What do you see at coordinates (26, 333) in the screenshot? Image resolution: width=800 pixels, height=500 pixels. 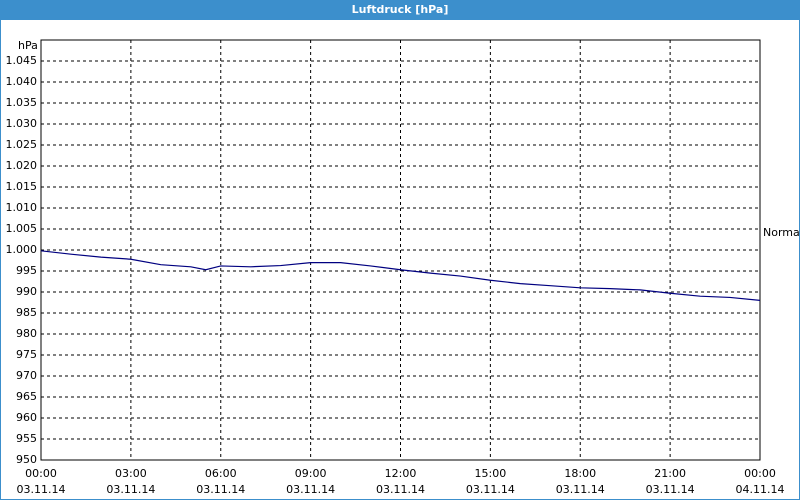 I see `y-tick-label: 980` at bounding box center [26, 333].